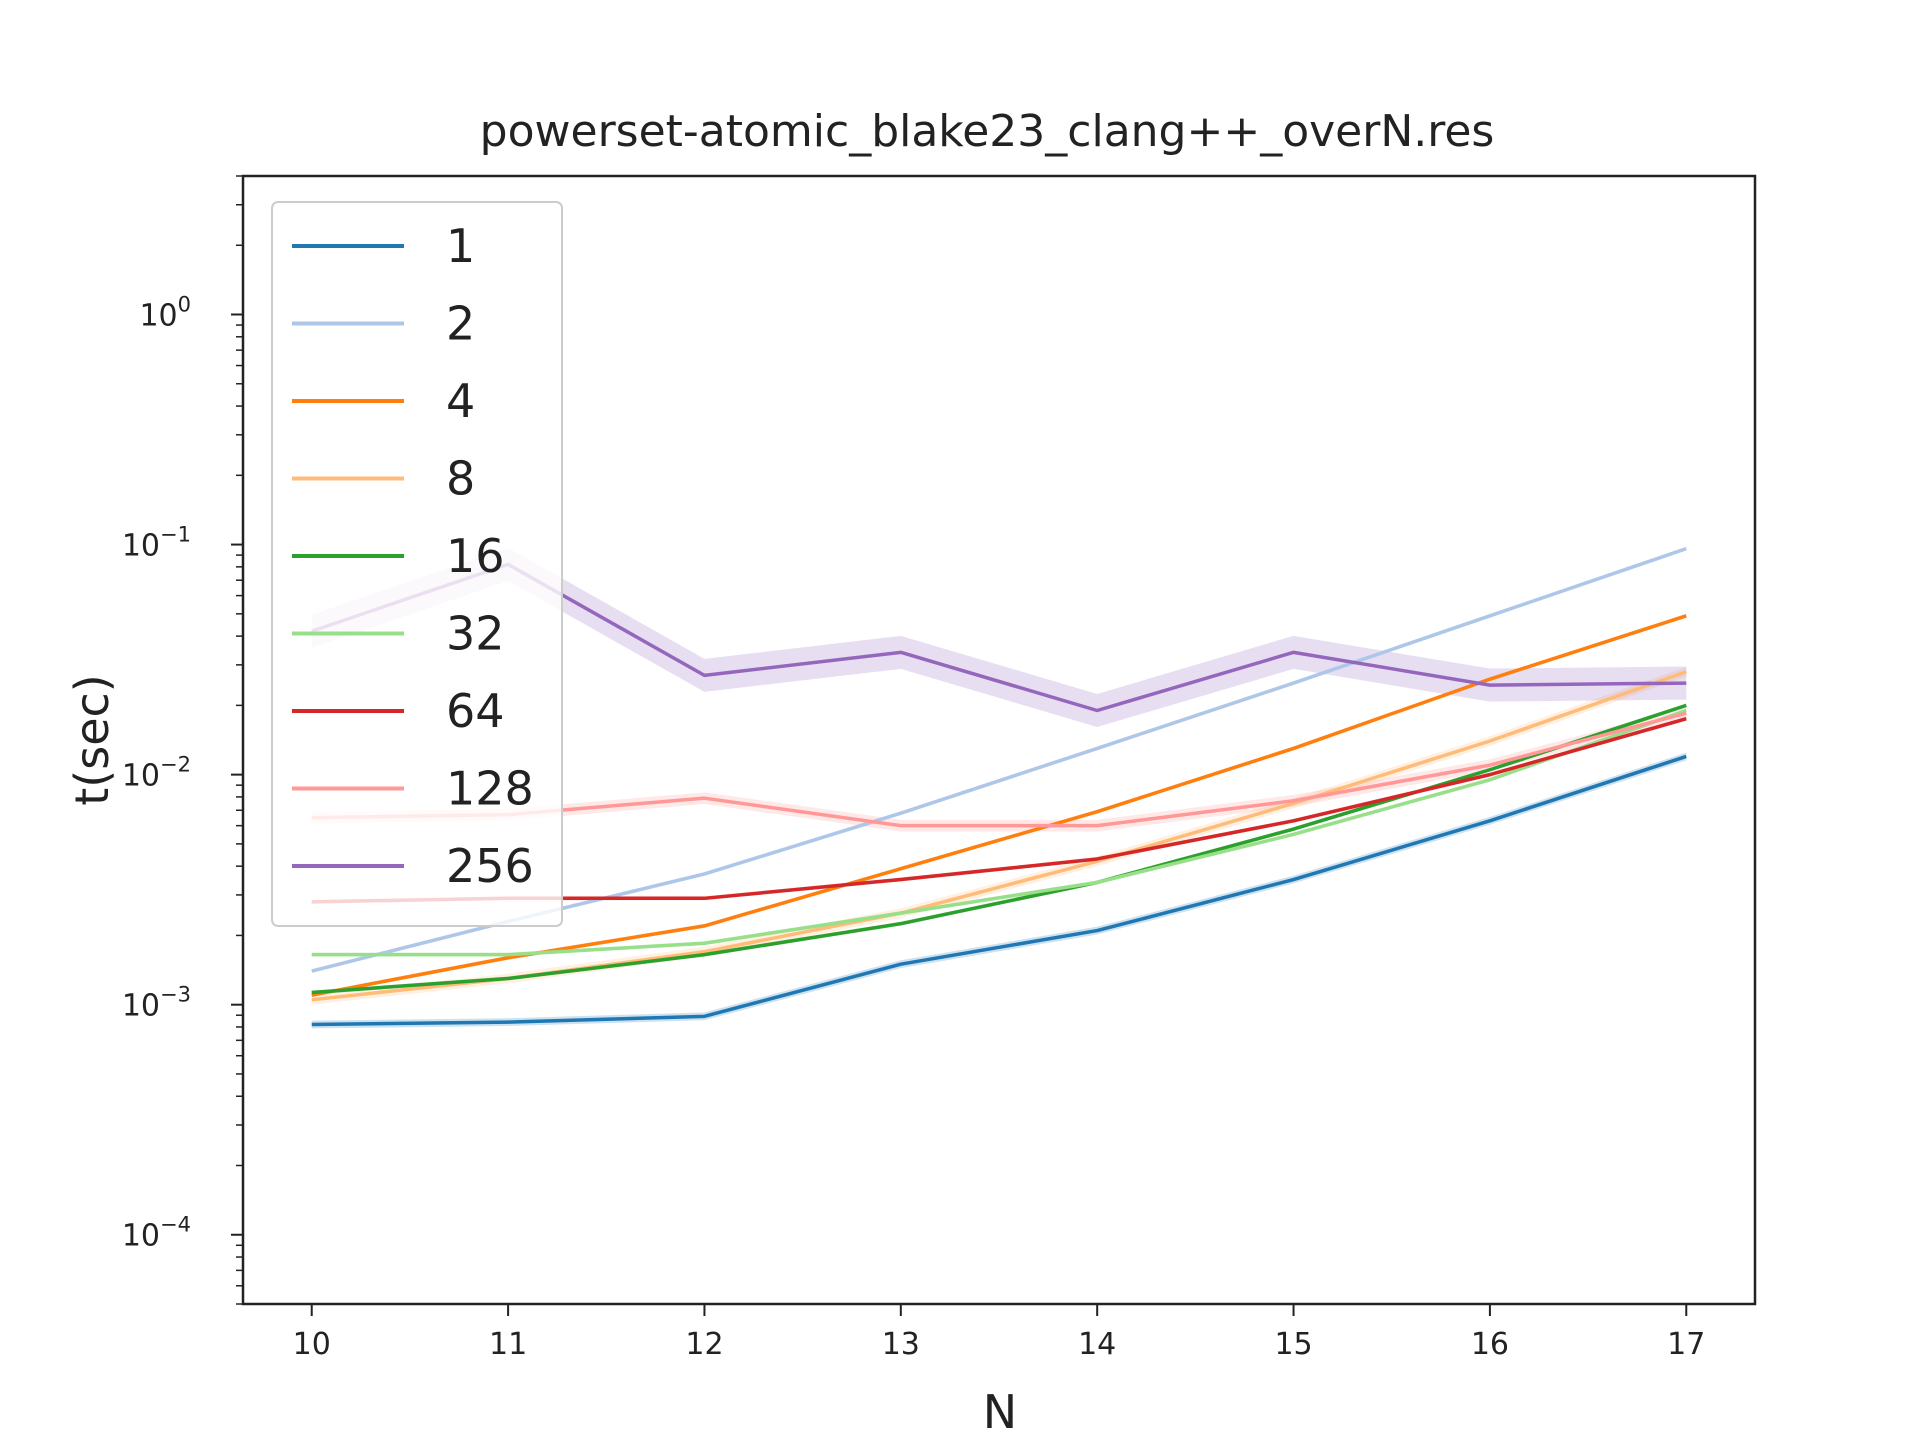 The height and width of the screenshot is (1440, 1920). What do you see at coordinates (156, 543) in the screenshot?
I see `y-tick-label: 10⁻¹` at bounding box center [156, 543].